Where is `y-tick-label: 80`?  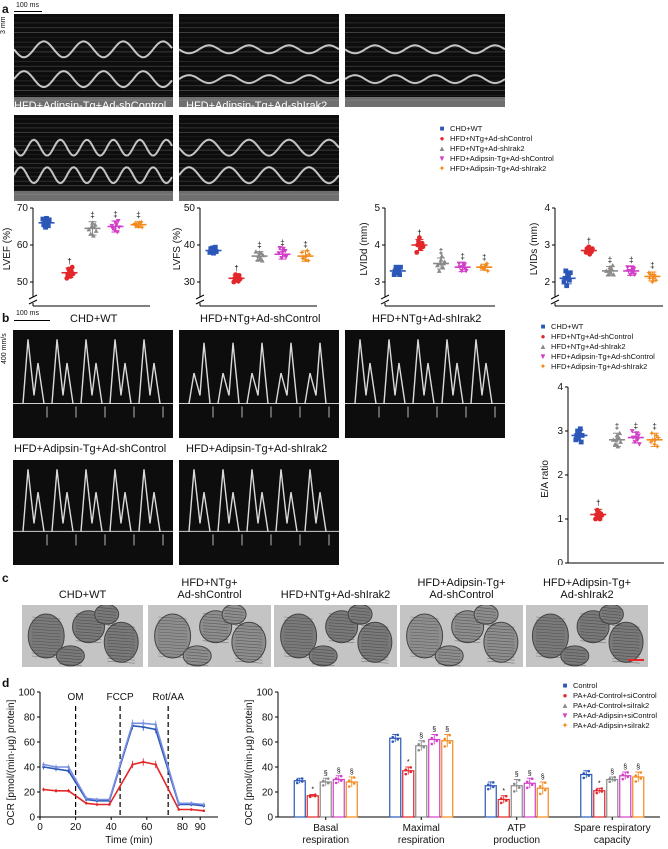 y-tick-label: 80 is located at coordinates (268, 718).